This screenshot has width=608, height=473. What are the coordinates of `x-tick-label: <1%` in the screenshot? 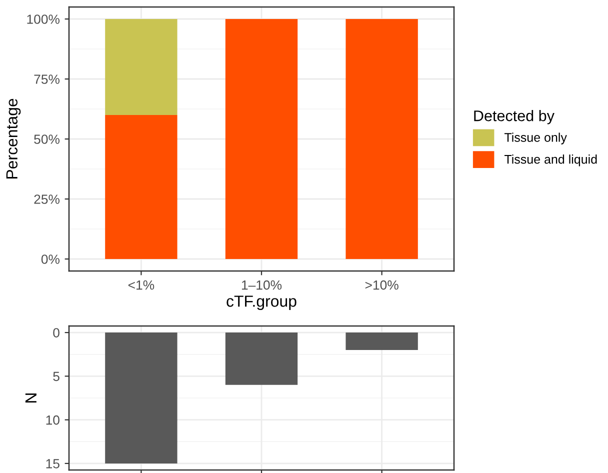 It's located at (141, 285).